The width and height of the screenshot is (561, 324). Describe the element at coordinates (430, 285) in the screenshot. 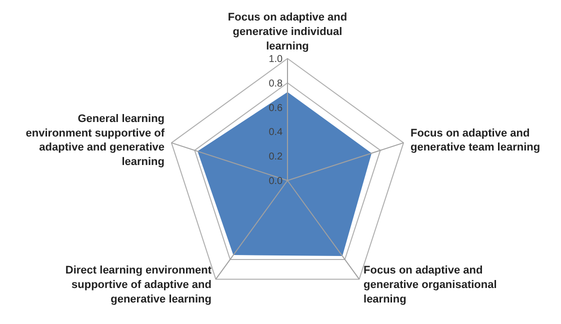

I see `spoke-label: Focus on adaptive and generative organisational learning` at that location.